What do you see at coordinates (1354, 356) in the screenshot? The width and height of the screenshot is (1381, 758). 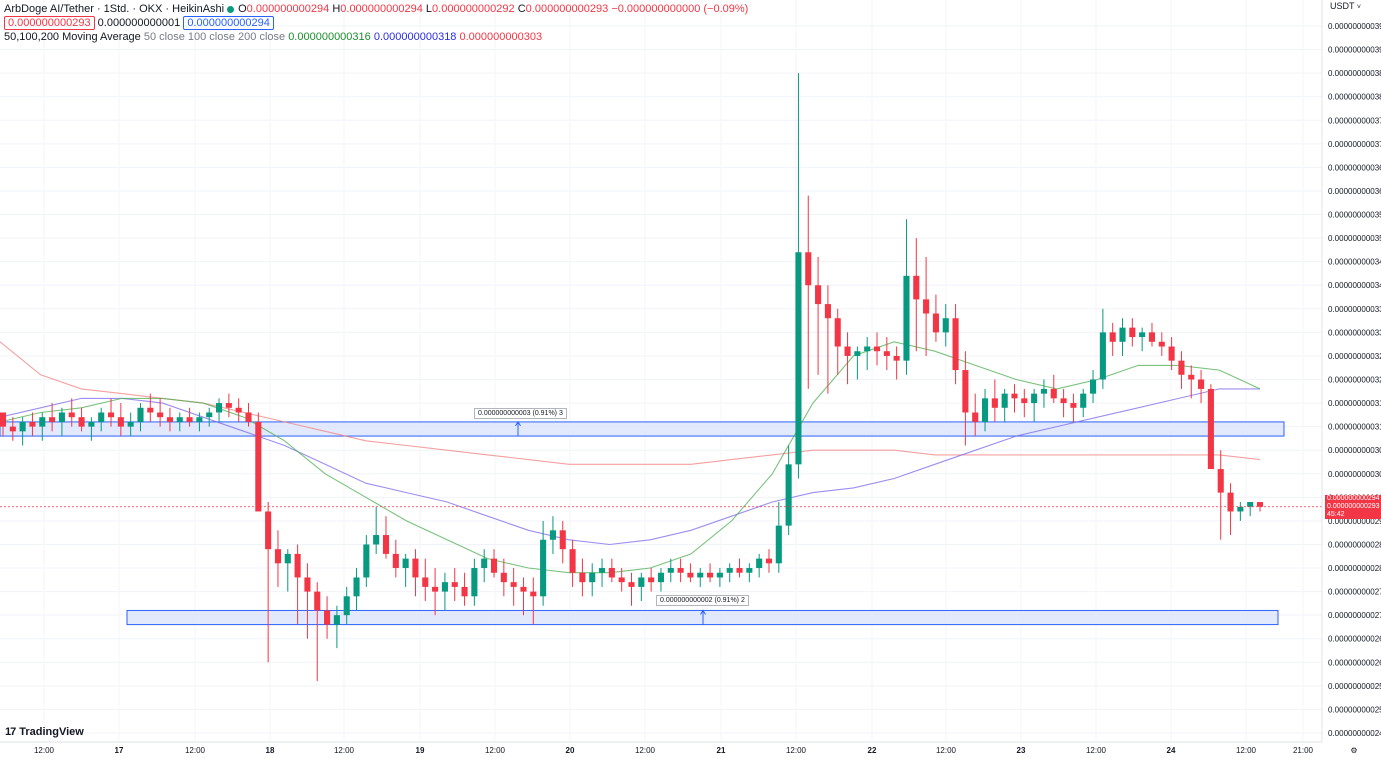 I see `price-tick-label: 0.000000000325` at bounding box center [1354, 356].